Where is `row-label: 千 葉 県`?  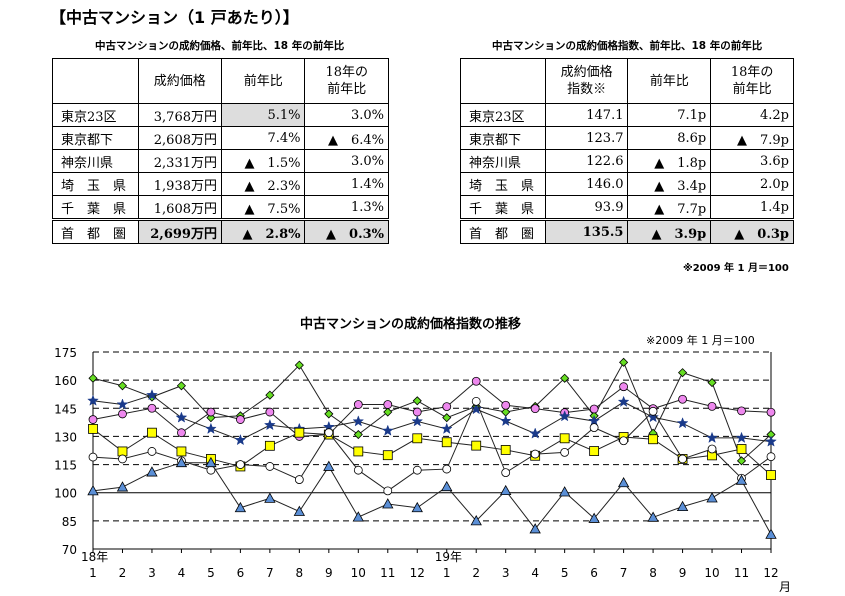 row-label: 千 葉 県 is located at coordinates (95, 207).